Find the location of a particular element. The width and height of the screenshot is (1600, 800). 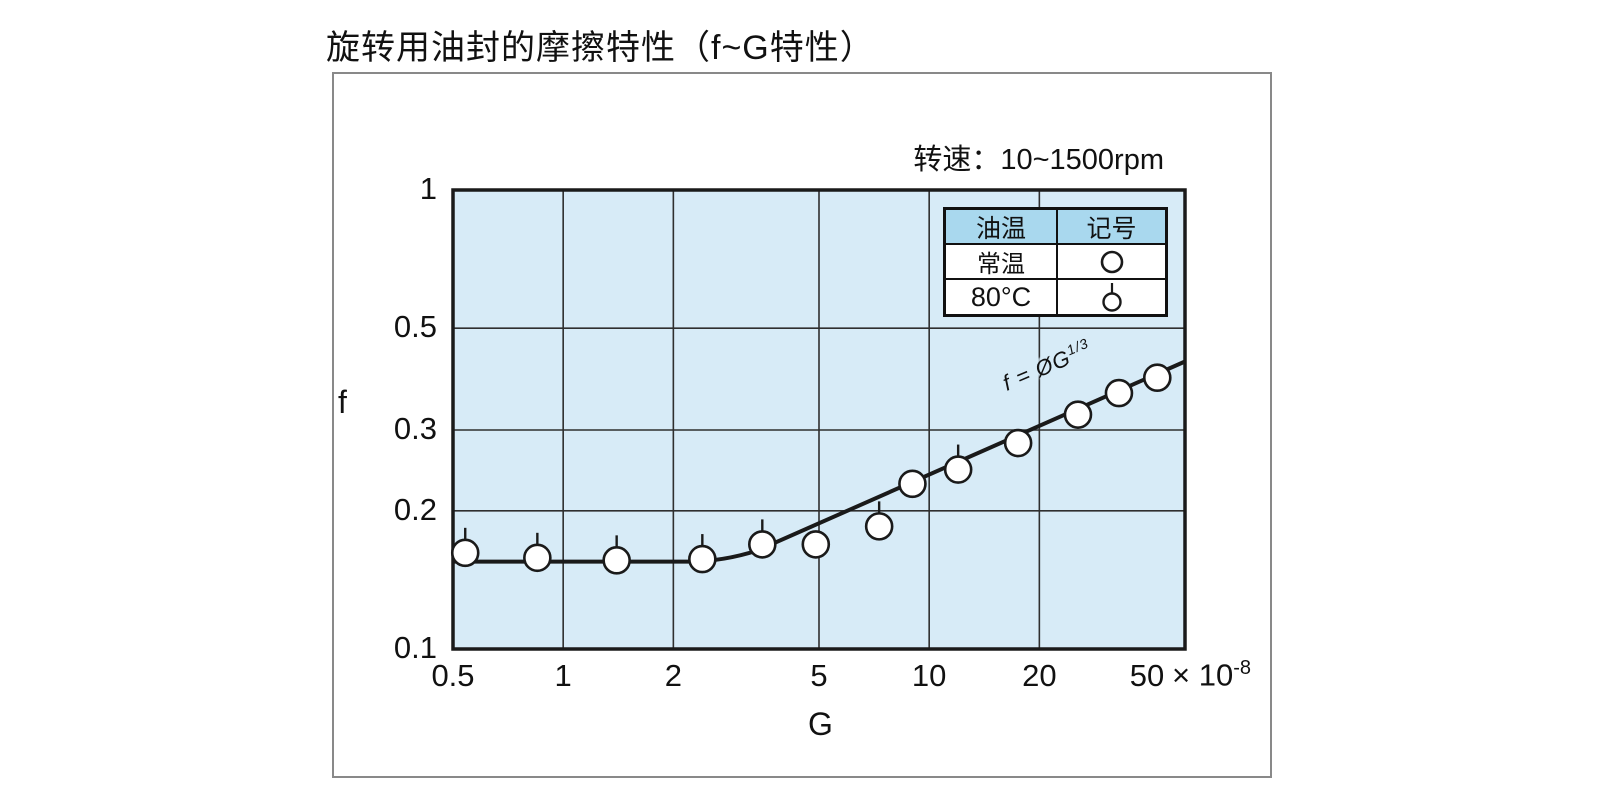

legend-row-room-temp-label: 常温 is located at coordinates (1002, 262).